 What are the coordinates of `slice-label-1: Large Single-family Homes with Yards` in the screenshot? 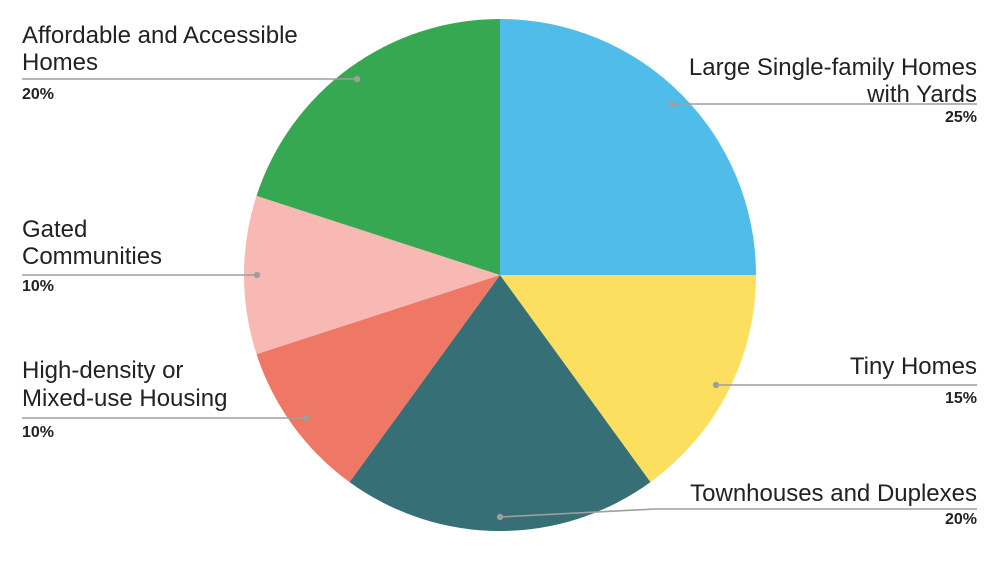 It's located at (833, 81).